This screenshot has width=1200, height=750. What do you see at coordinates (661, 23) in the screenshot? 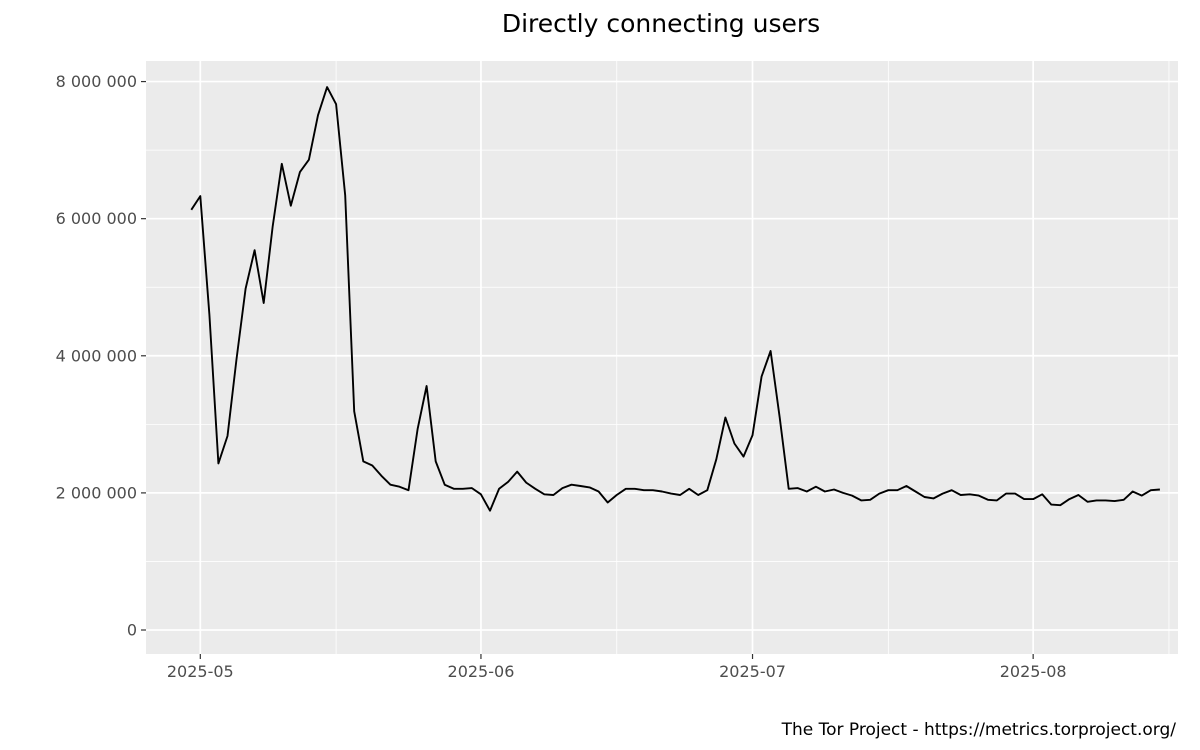
I see `chart-title: Directly connecting users` at bounding box center [661, 23].